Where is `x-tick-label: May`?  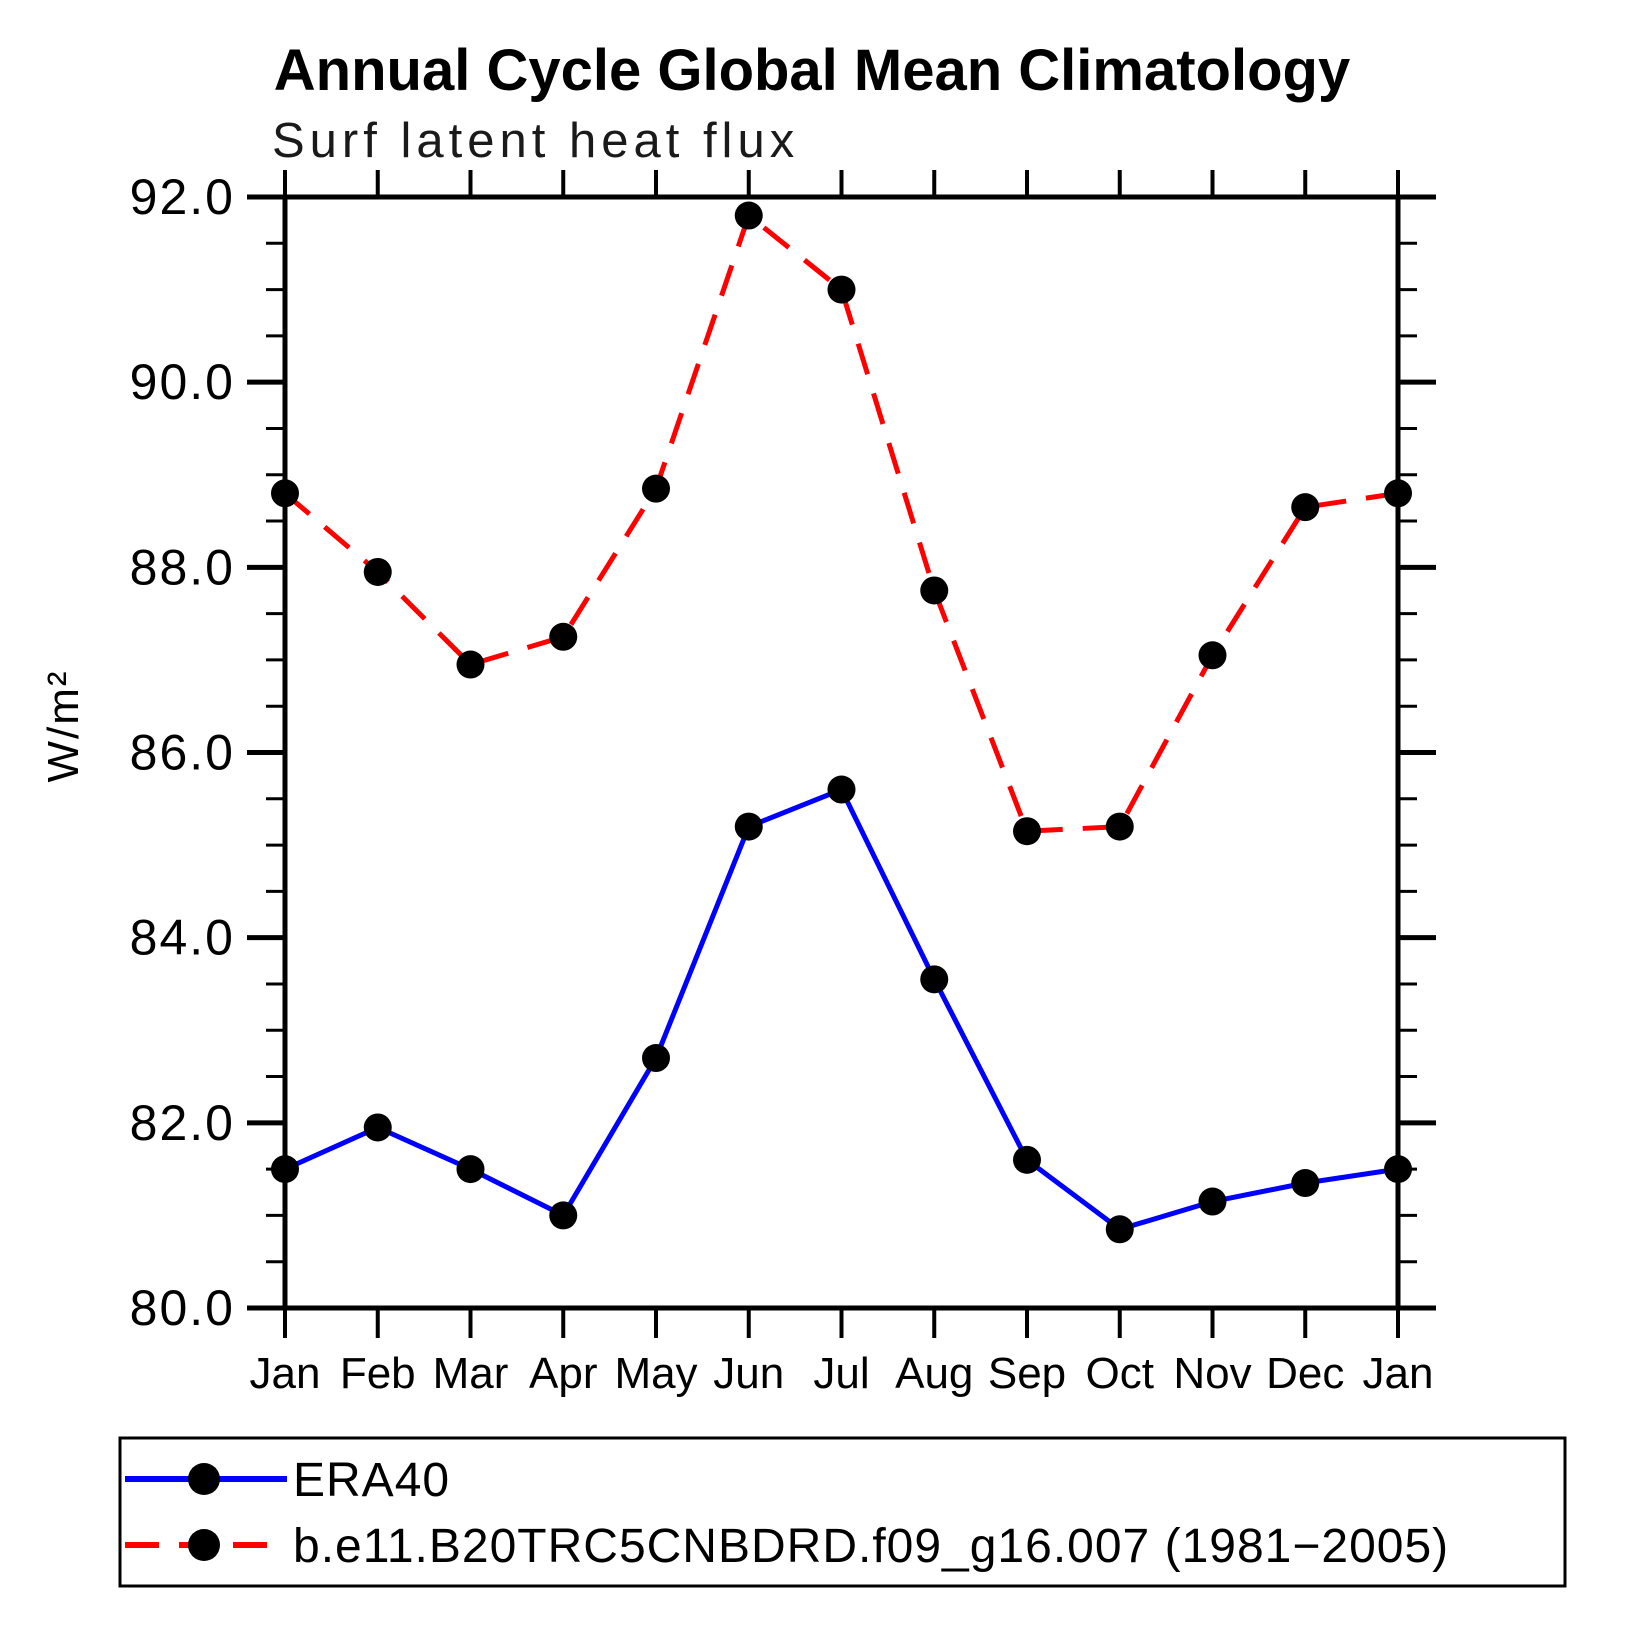
x-tick-label: May is located at coordinates (655, 1373).